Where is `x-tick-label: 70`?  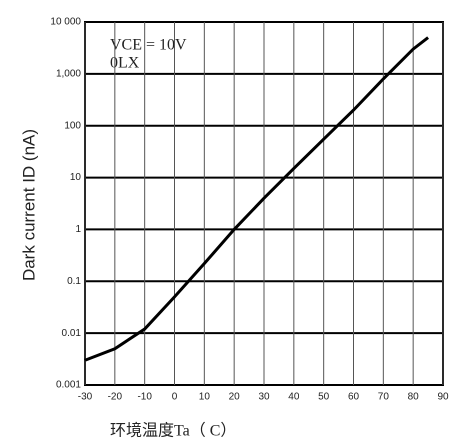 x-tick-label: 70 is located at coordinates (384, 397).